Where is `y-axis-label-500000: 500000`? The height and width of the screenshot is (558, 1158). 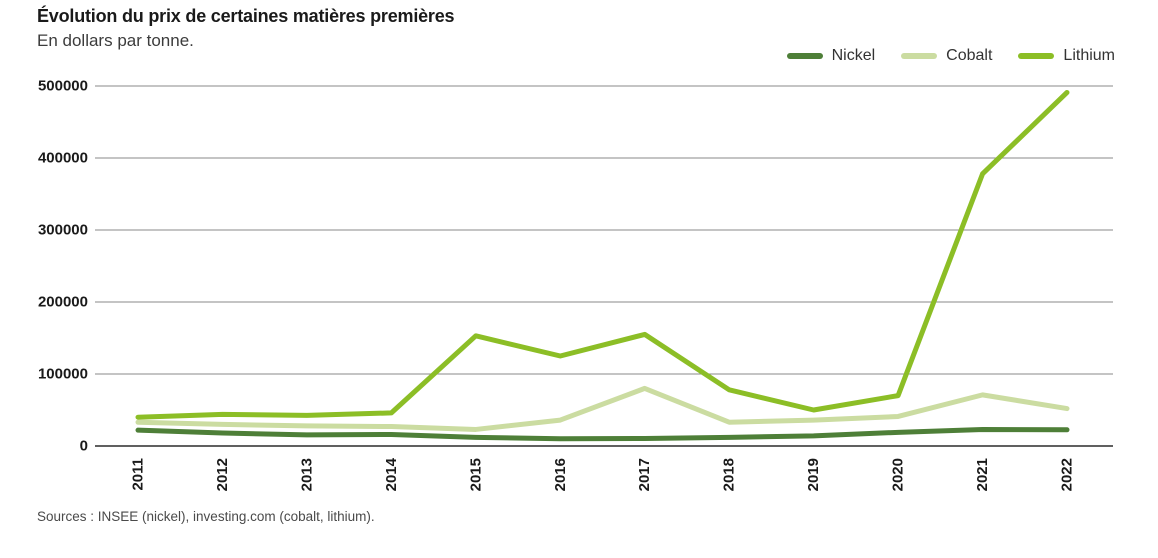 y-axis-label-500000: 500000 is located at coordinates (63, 86).